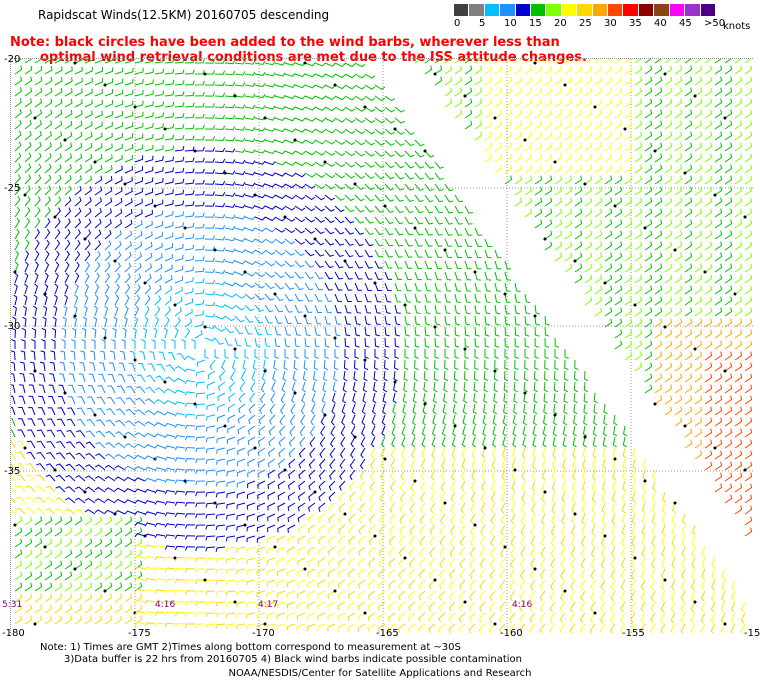  I want to click on legend-label: 15, so click(535, 23).